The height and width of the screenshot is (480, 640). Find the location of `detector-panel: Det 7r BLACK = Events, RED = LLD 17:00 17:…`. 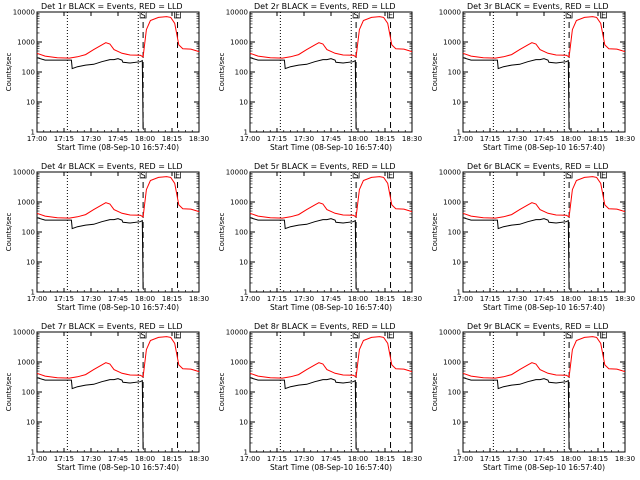

detector-panel: Det 7r BLACK = Events, RED = LLD 17:00 17:… is located at coordinates (107, 397).